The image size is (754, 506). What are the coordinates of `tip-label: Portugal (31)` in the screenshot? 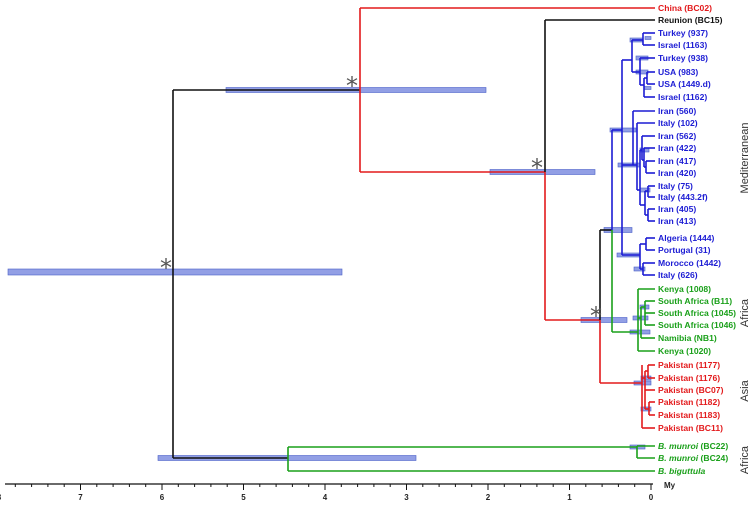 It's located at (684, 250).